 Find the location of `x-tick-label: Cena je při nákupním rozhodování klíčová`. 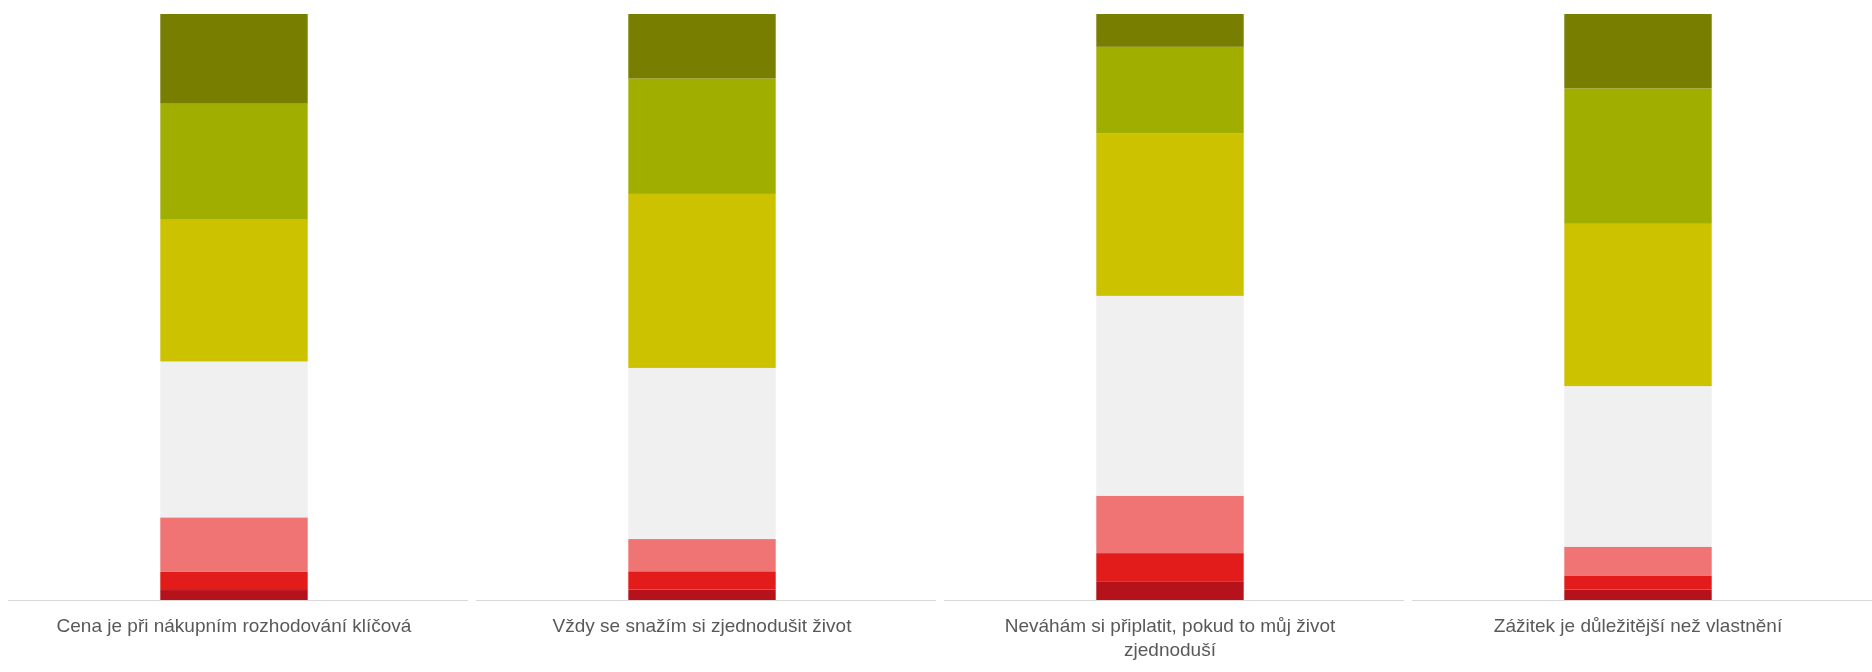

x-tick-label: Cena je při nákupním rozhodování klíčová is located at coordinates (234, 625).